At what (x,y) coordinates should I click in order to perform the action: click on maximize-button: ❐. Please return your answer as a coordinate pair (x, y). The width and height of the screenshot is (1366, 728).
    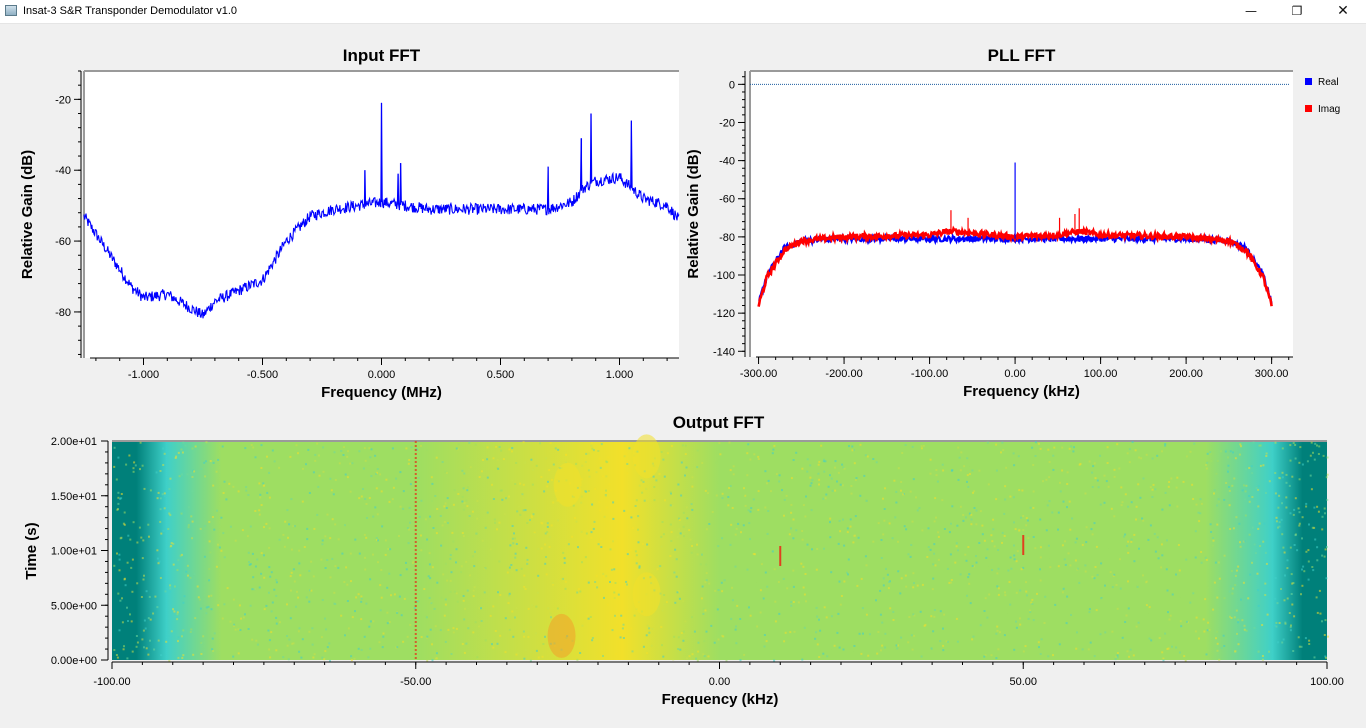
    Looking at the image, I should click on (1297, 11).